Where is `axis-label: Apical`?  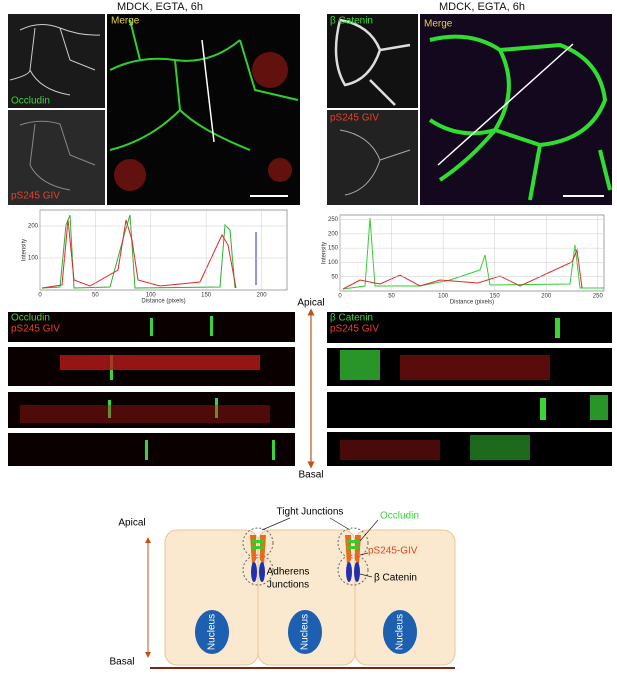 axis-label: Apical is located at coordinates (310, 303).